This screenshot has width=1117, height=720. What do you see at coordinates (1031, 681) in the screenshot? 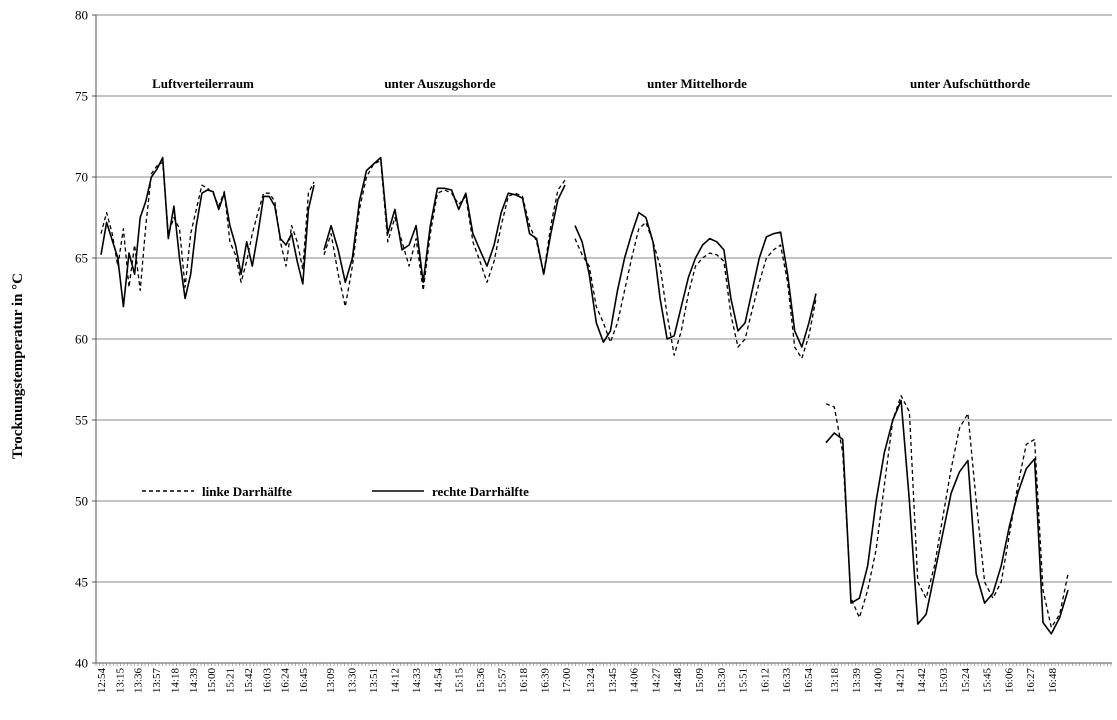
I see `x-tick-label: 16:27` at bounding box center [1031, 681].